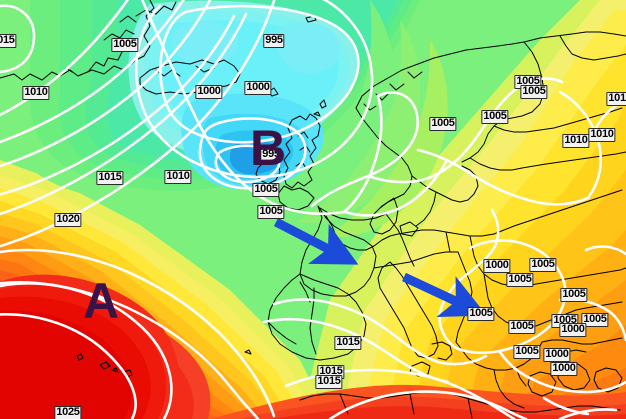 The height and width of the screenshot is (419, 626). I want to click on arrow-alps, so click(444, 295).